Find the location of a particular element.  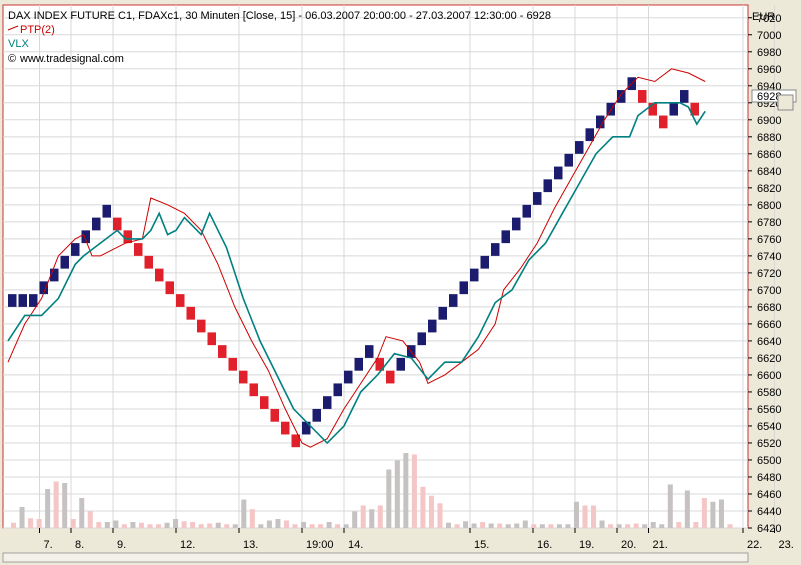

y-tick-label: 6760 is located at coordinates (769, 240).